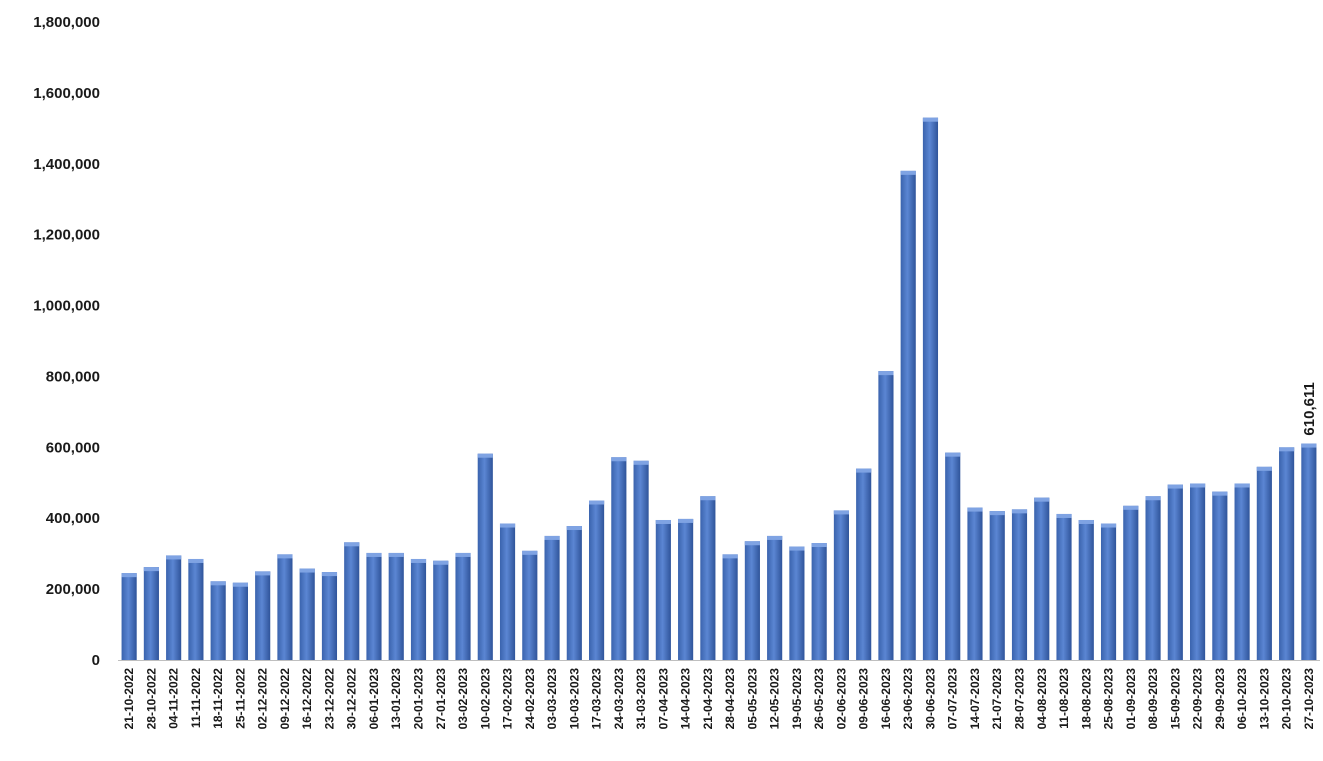  What do you see at coordinates (329, 699) in the screenshot?
I see `x-tick-label: 23-12-2022` at bounding box center [329, 699].